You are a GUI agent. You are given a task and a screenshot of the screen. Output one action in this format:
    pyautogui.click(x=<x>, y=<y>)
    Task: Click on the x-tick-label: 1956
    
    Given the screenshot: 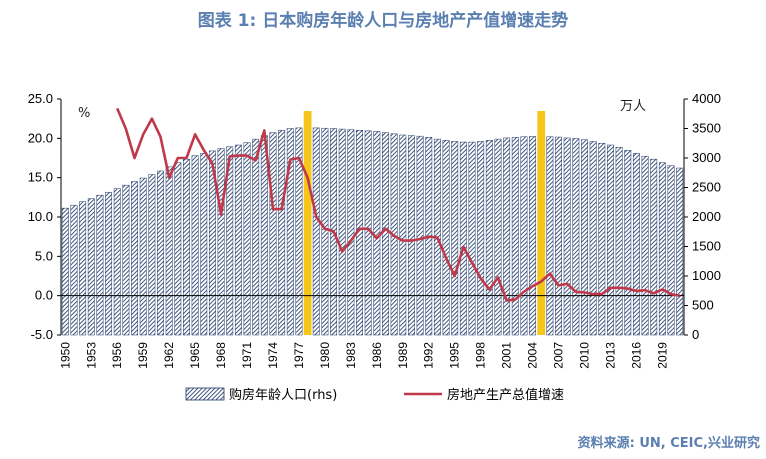 What is the action you would take?
    pyautogui.click(x=117, y=355)
    